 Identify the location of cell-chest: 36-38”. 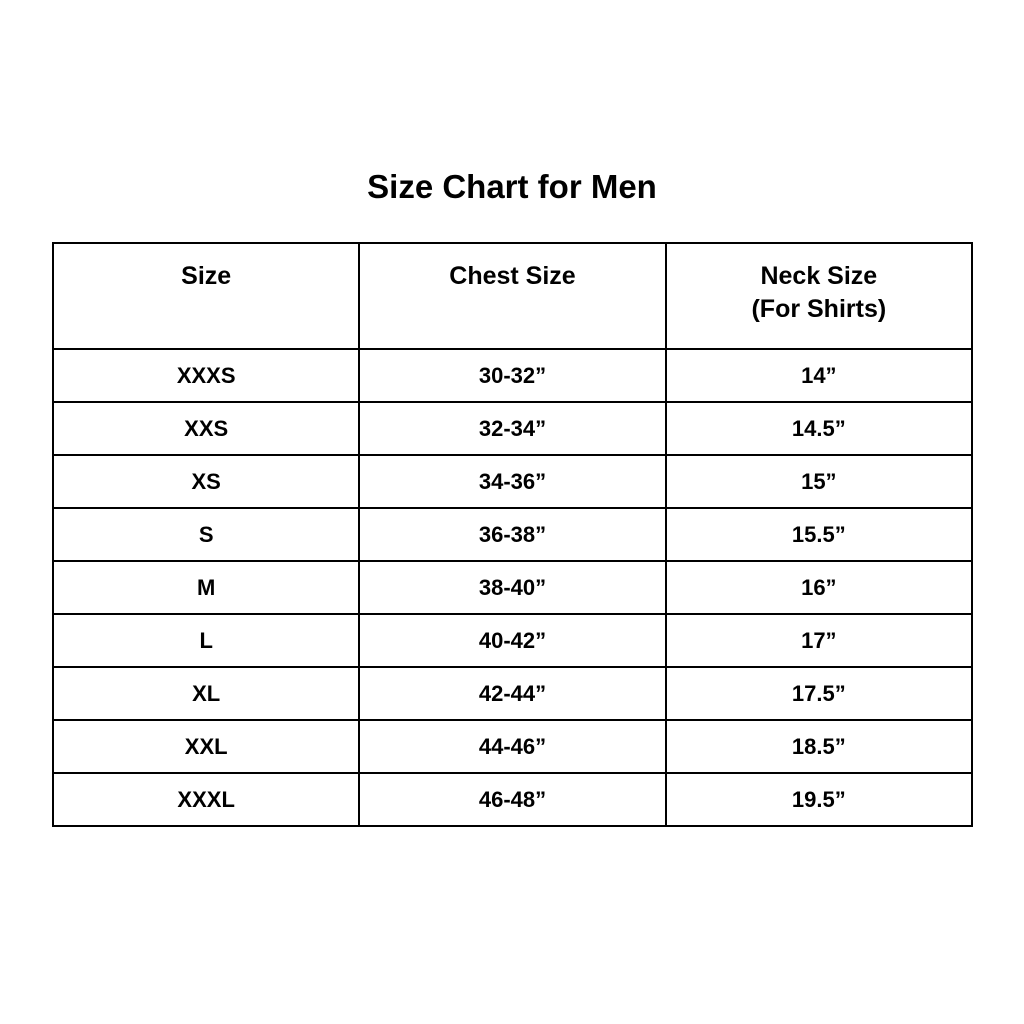
(512, 534).